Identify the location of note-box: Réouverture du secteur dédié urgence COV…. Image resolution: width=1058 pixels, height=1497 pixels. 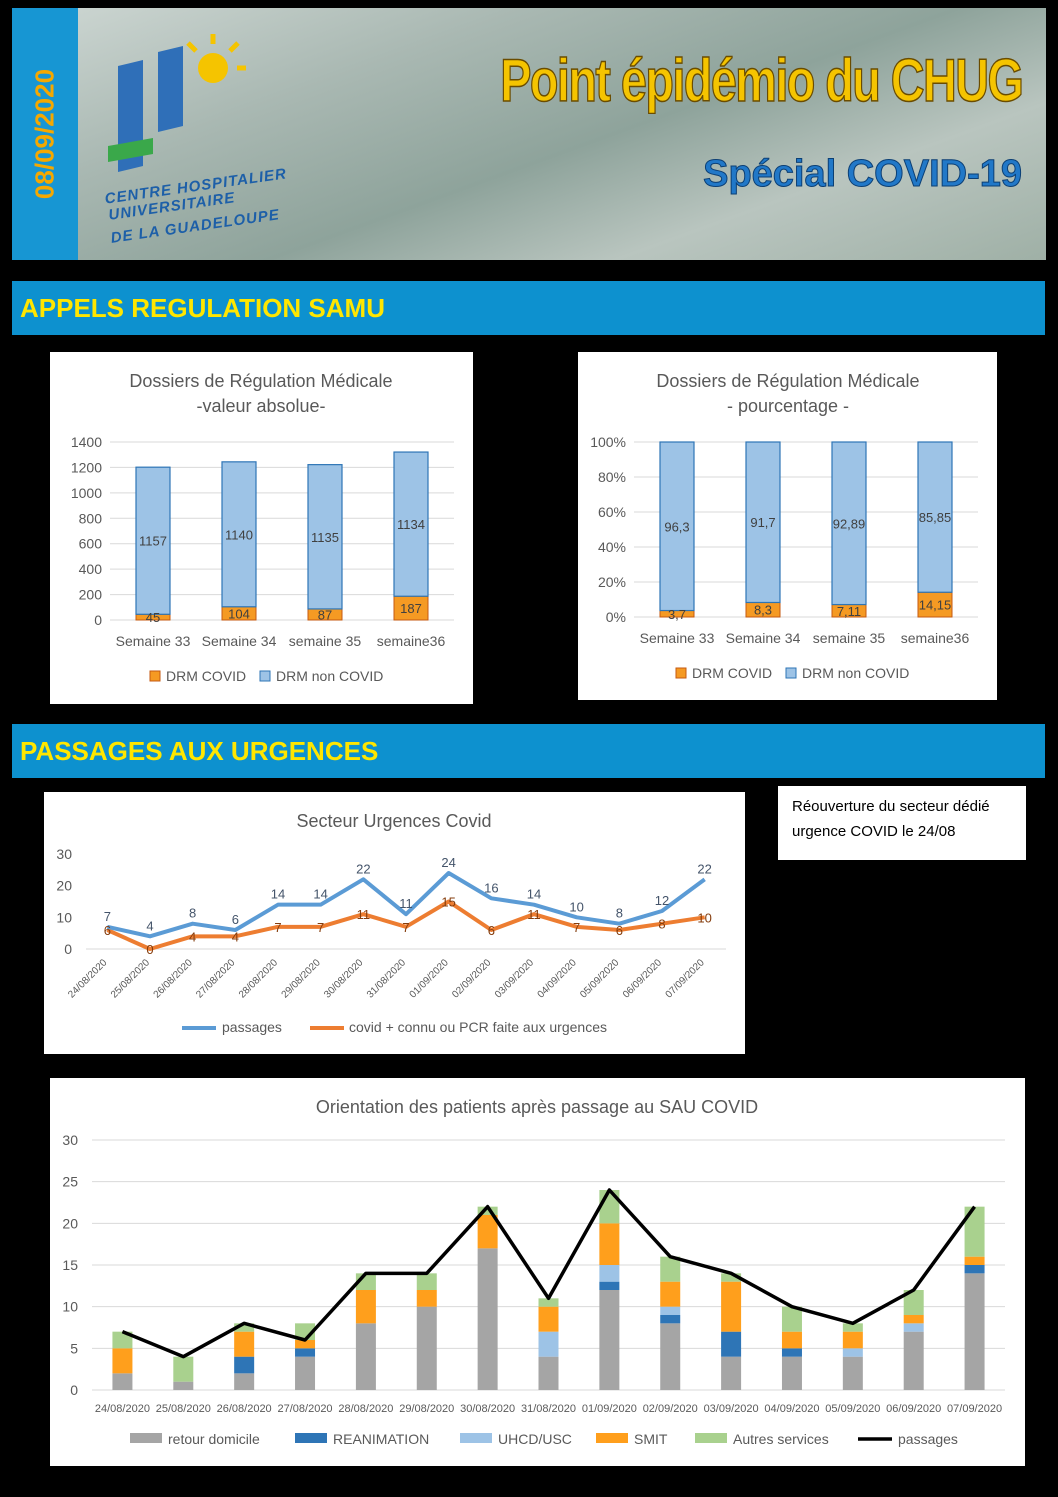
(902, 823).